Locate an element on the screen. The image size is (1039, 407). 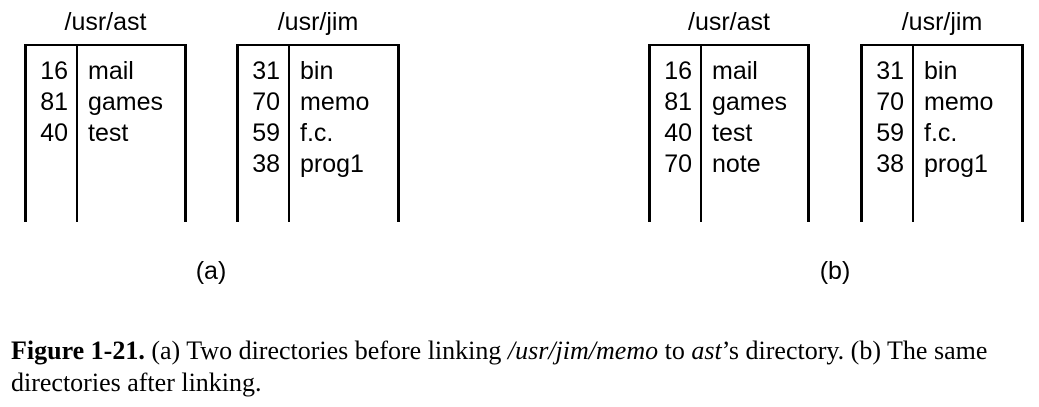
directory-usr-jim-b: /usr/jim 31 bin 70 memo 59 f.c. 38 prog1 is located at coordinates (942, 115).